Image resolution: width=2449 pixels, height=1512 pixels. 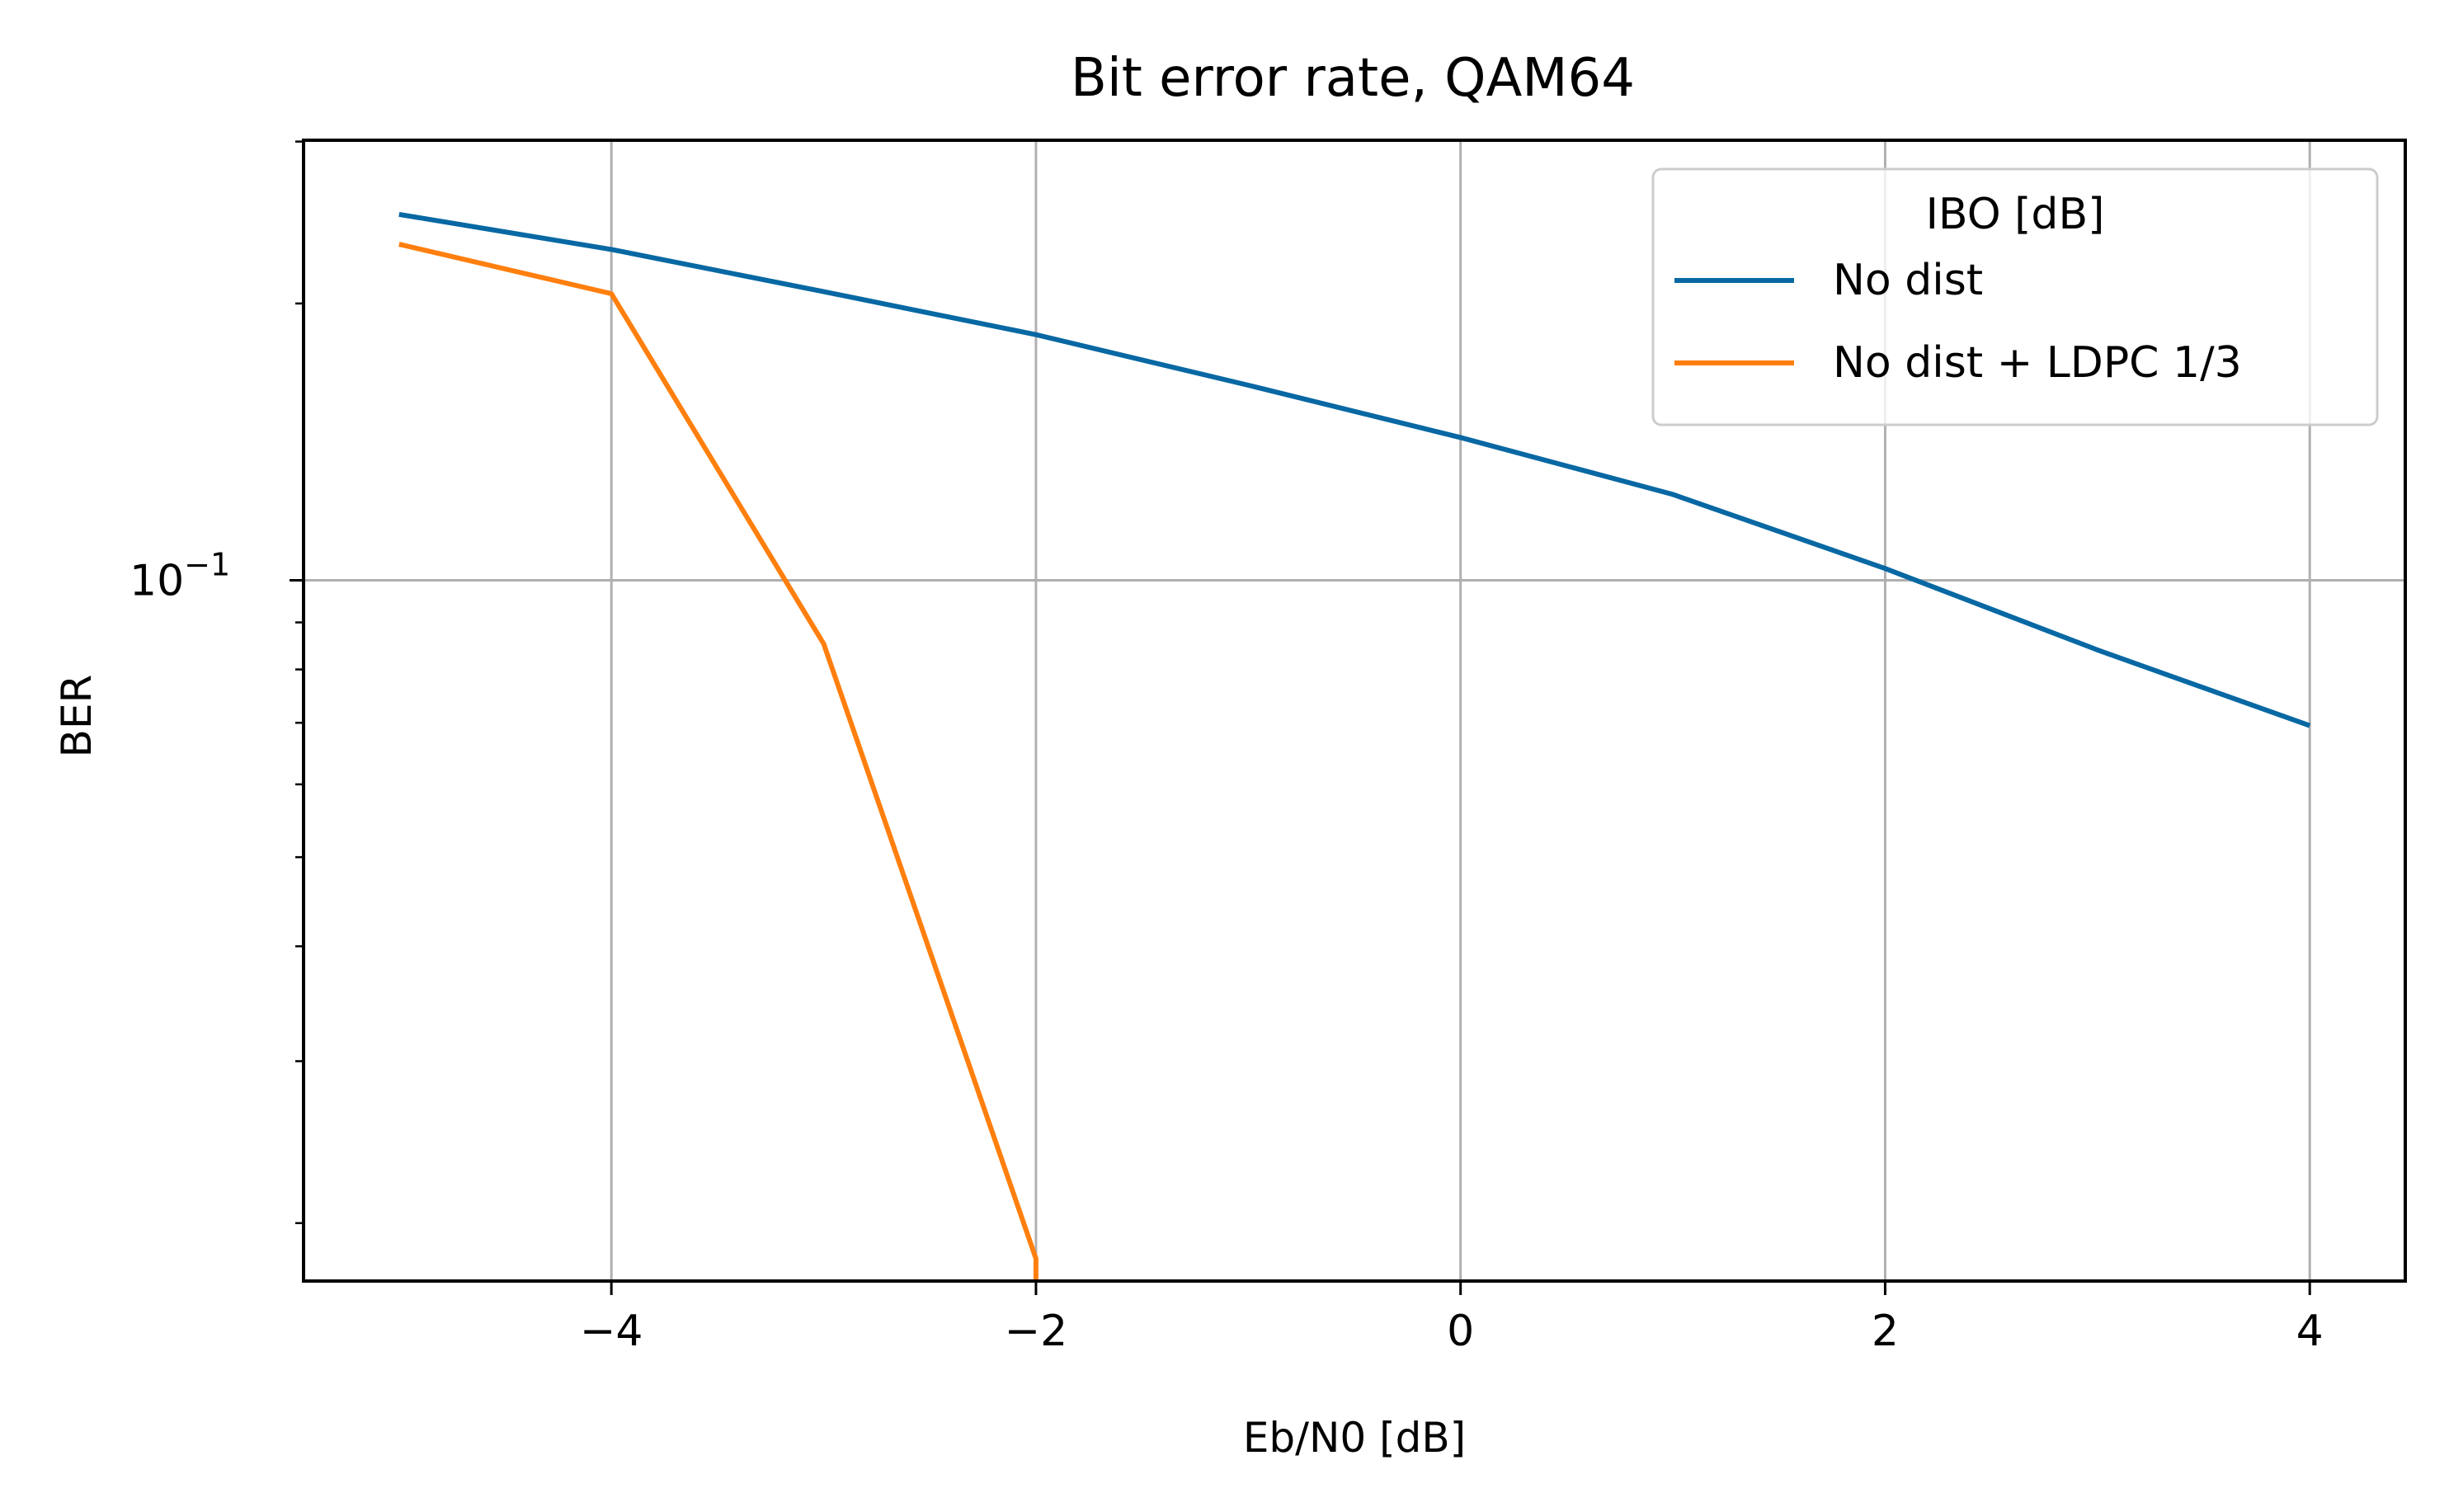 I want to click on x-tick-label: 0, so click(x=1460, y=1331).